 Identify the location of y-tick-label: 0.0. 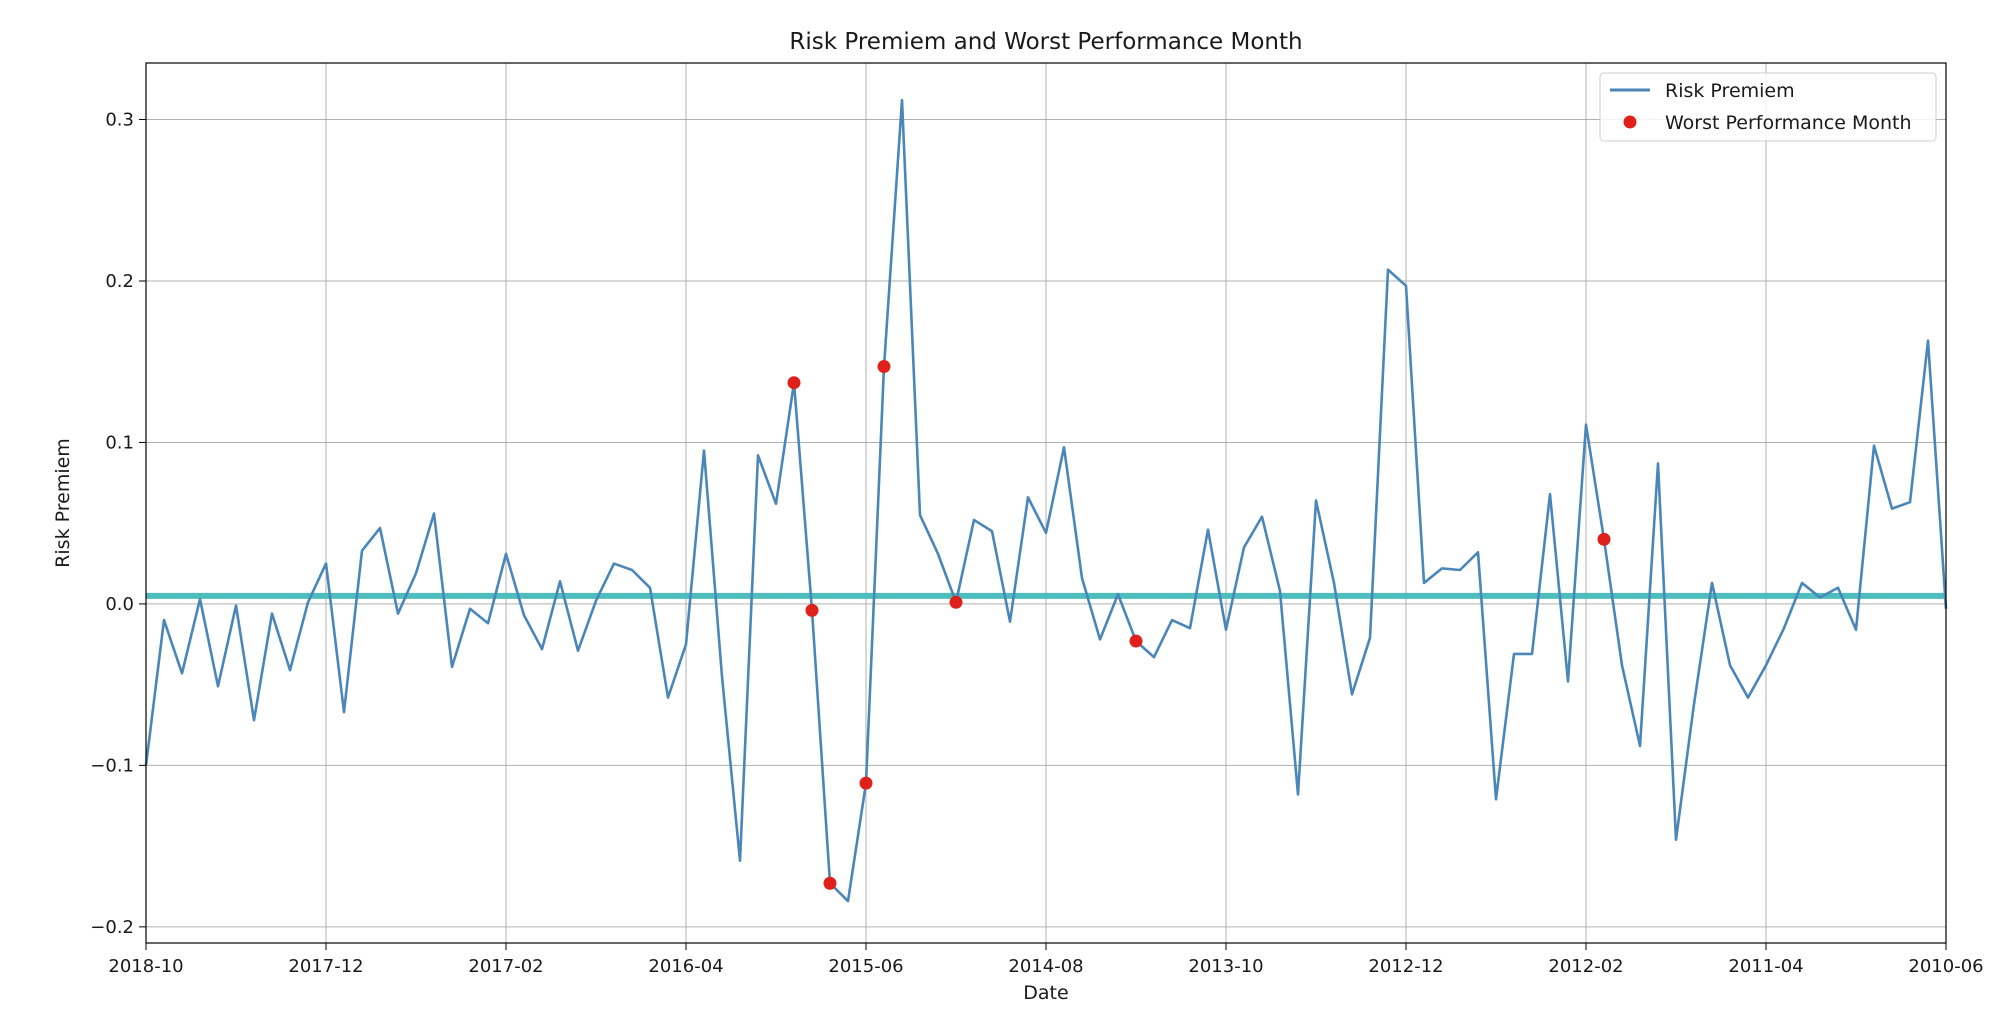
(119, 604).